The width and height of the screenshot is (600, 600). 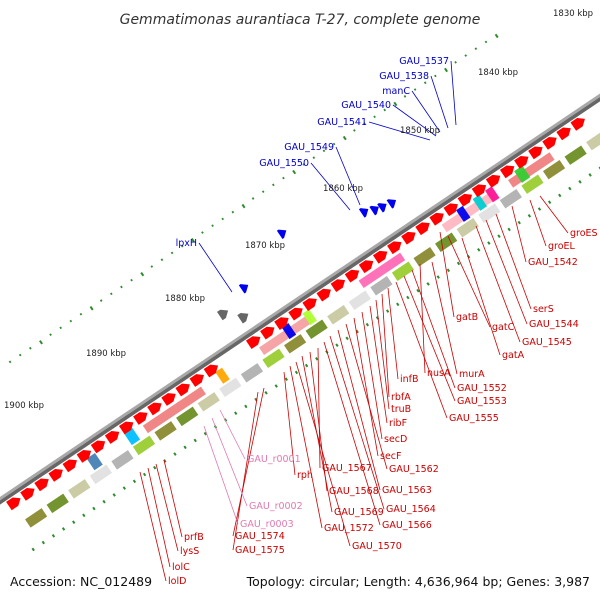 What do you see at coordinates (553, 262) in the screenshot?
I see `red-gene-label: GAU_1542` at bounding box center [553, 262].